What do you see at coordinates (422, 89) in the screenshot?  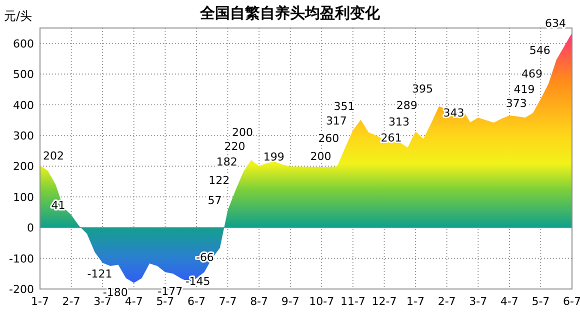 I see `data-label: 395` at bounding box center [422, 89].